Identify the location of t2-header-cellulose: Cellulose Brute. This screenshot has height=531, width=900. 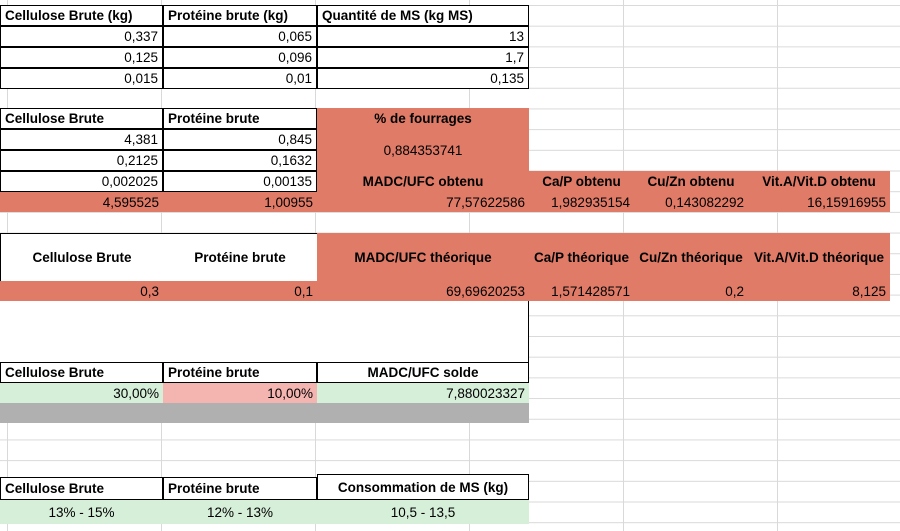
(81, 118).